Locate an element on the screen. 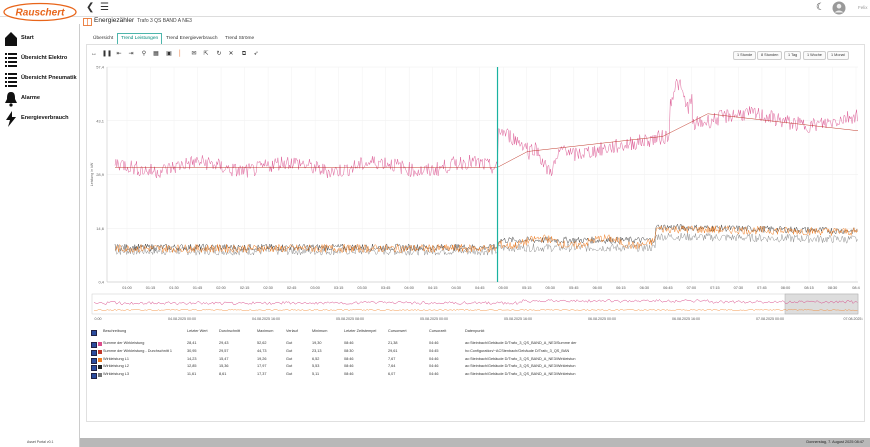 The height and width of the screenshot is (447, 870). table-icon: ▦ is located at coordinates (156, 54).